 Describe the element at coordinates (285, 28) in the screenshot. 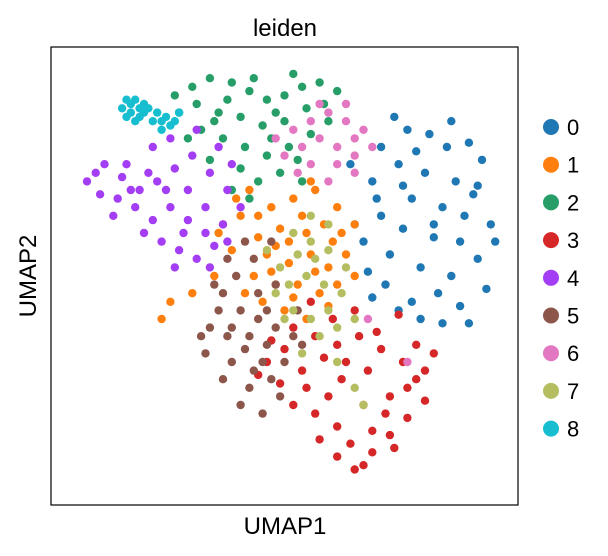

I see `chart-title: leiden` at that location.